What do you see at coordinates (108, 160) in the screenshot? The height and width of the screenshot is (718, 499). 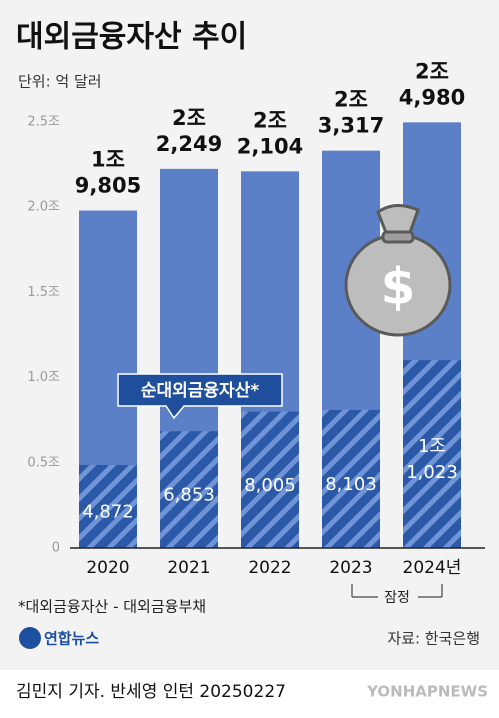 I see `value-label: 1조` at bounding box center [108, 160].